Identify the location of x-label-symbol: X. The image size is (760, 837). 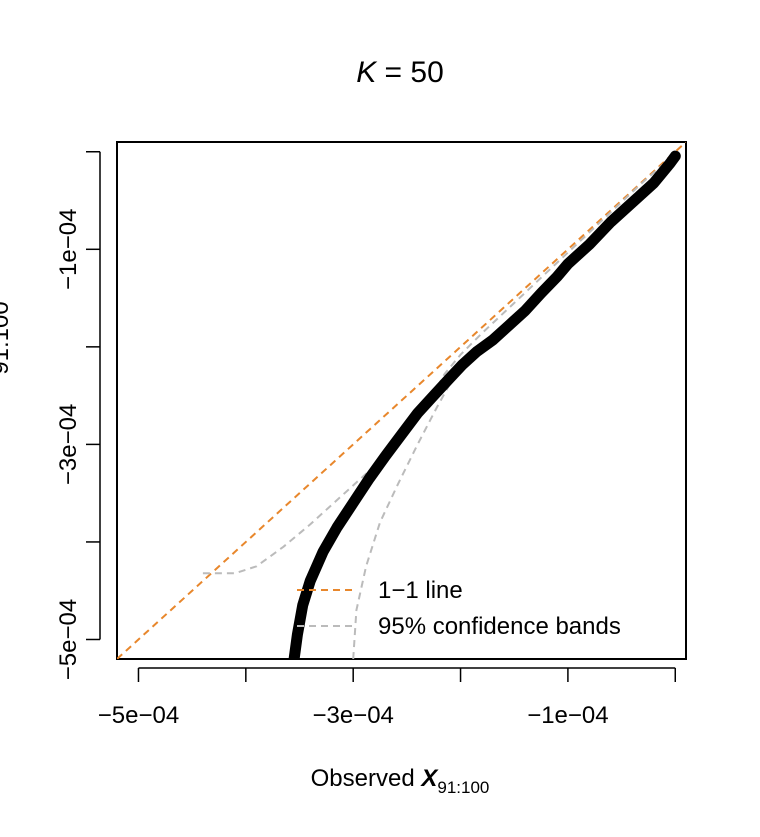
(429, 778).